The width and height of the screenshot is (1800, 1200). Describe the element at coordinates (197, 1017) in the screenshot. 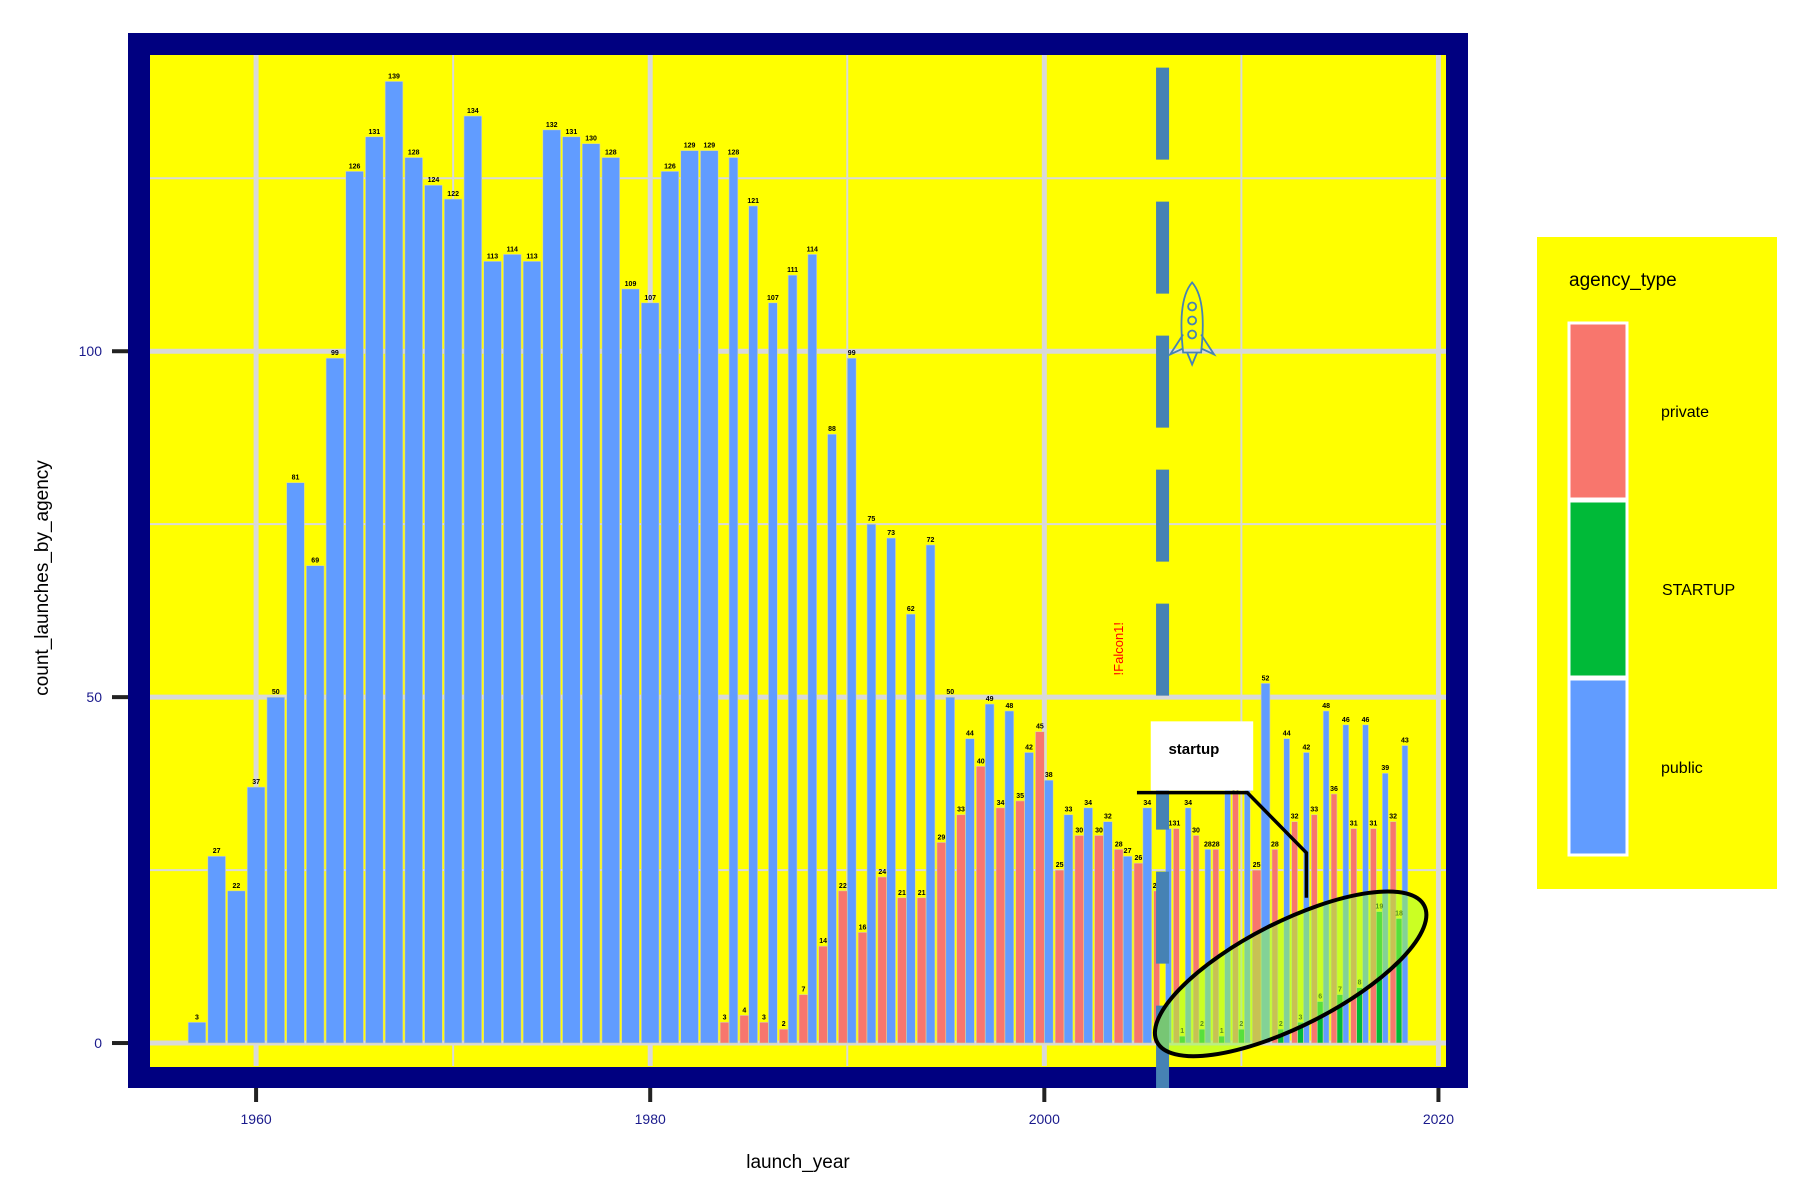

I see `bar-value-label: 3` at that location.